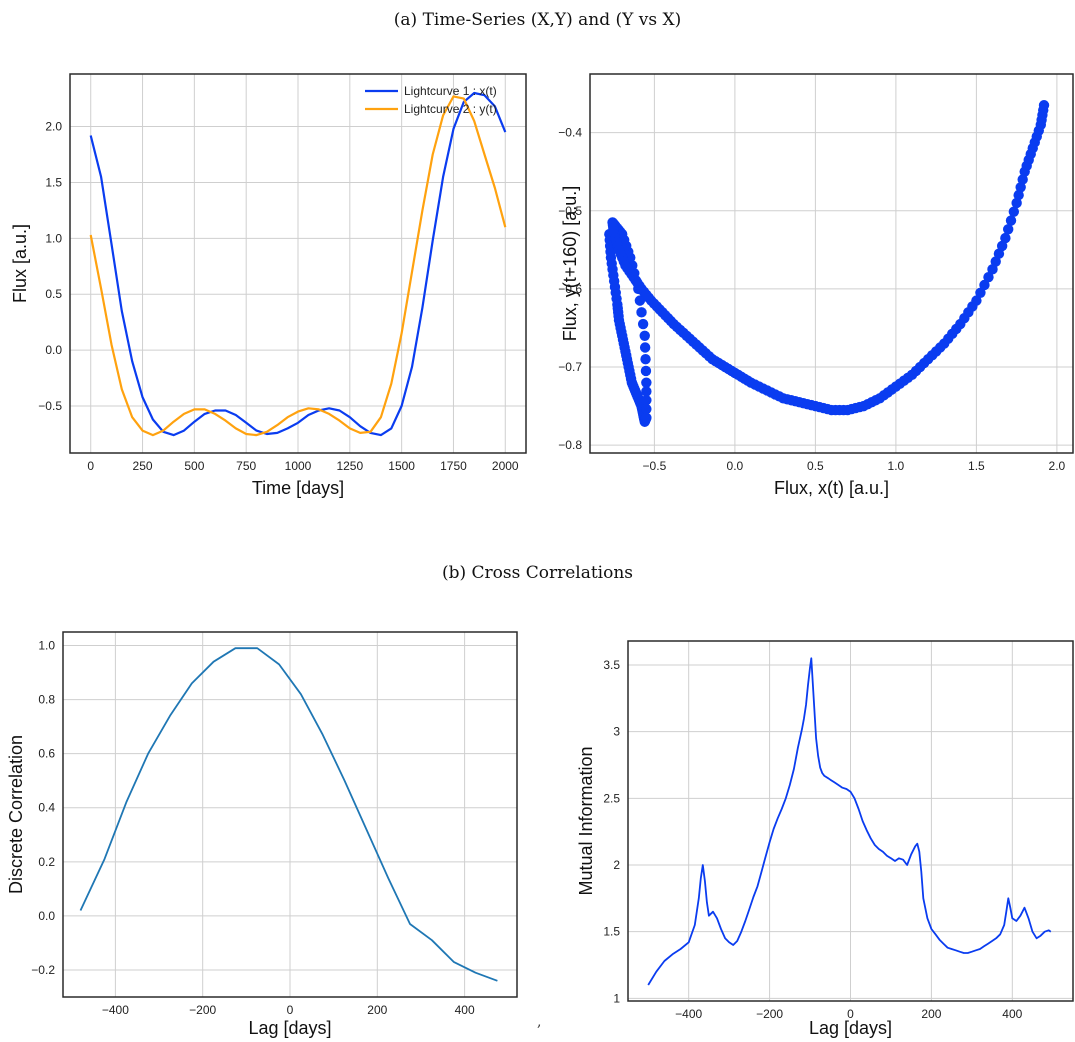 This screenshot has width=1075, height=1042. I want to click on y-axis-label: Mutual Information, so click(586, 820).